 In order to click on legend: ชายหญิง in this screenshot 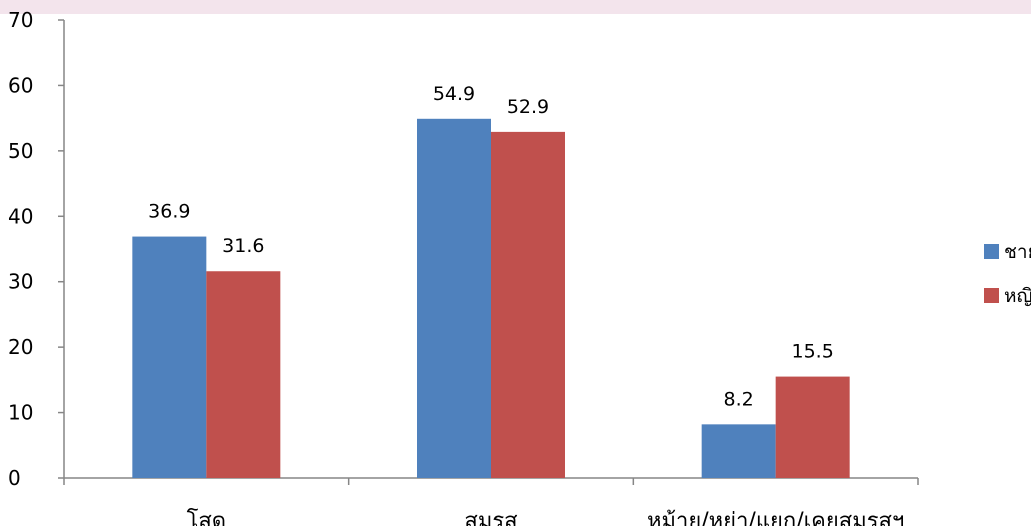, I will do `click(1007, 274)`.